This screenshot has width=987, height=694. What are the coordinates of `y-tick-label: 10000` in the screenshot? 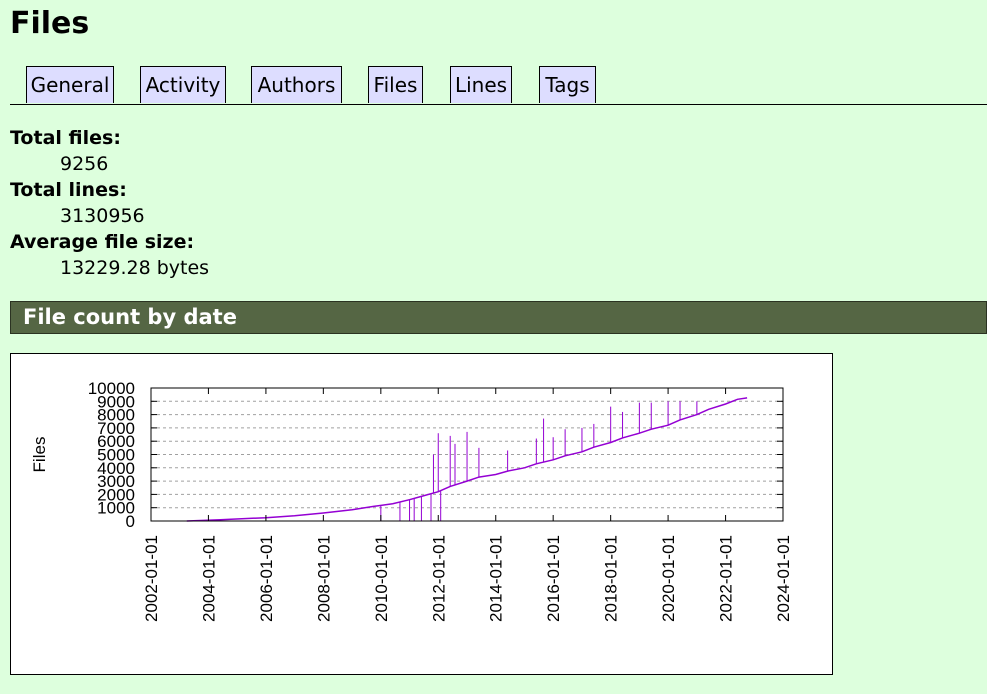 It's located at (111, 388).